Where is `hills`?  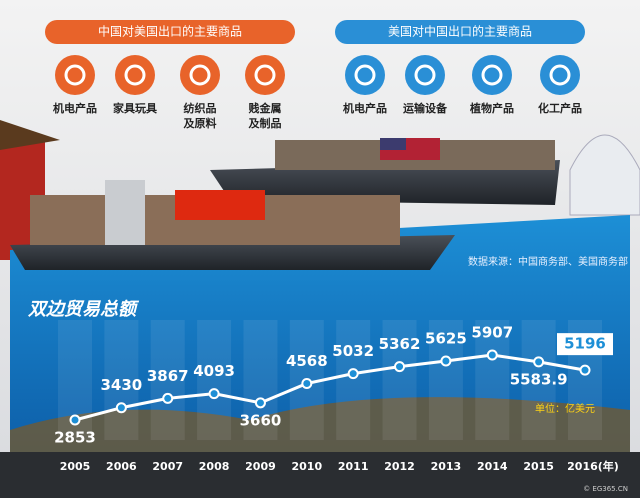 hills is located at coordinates (320, 426).